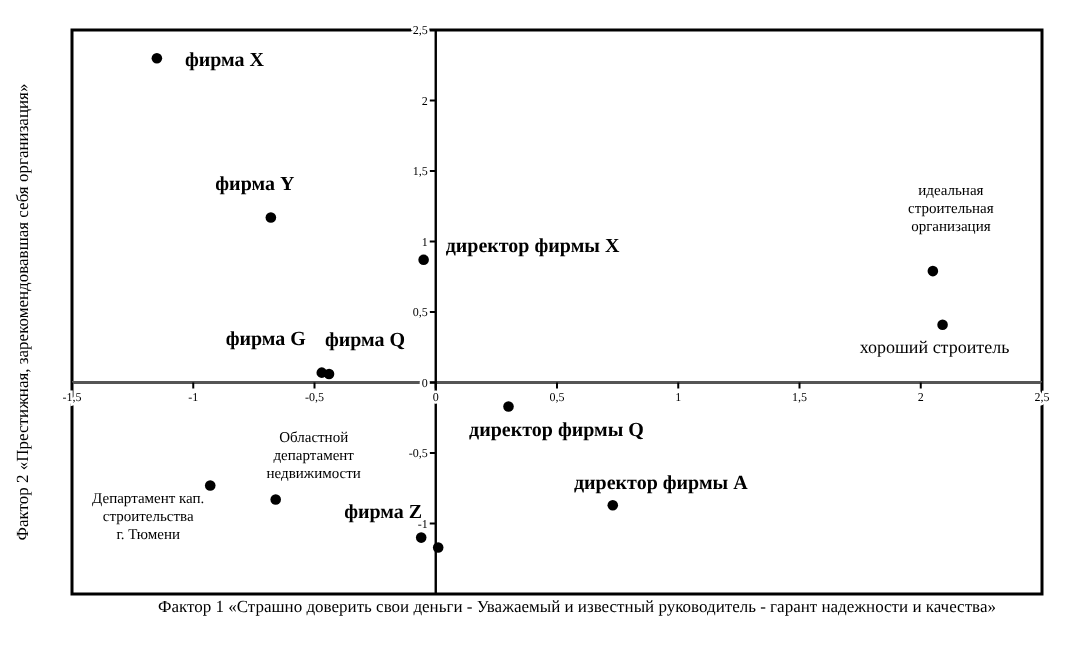 This screenshot has height=650, width=1084. Describe the element at coordinates (365, 341) in the screenshot. I see `annotation: фирма Q` at that location.